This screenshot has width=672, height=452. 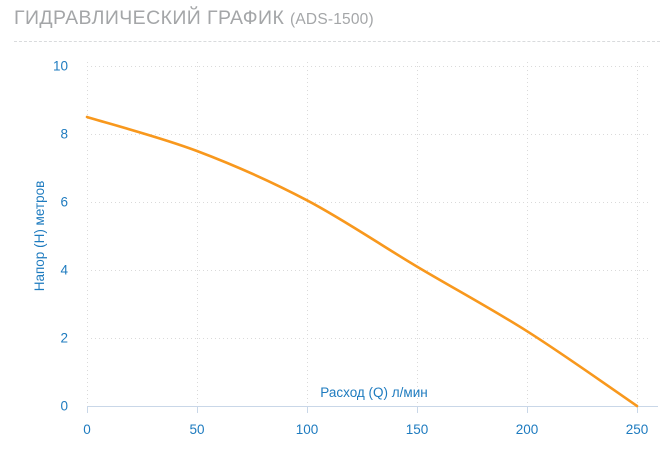 I want to click on x-tick-label: 150, so click(x=417, y=429).